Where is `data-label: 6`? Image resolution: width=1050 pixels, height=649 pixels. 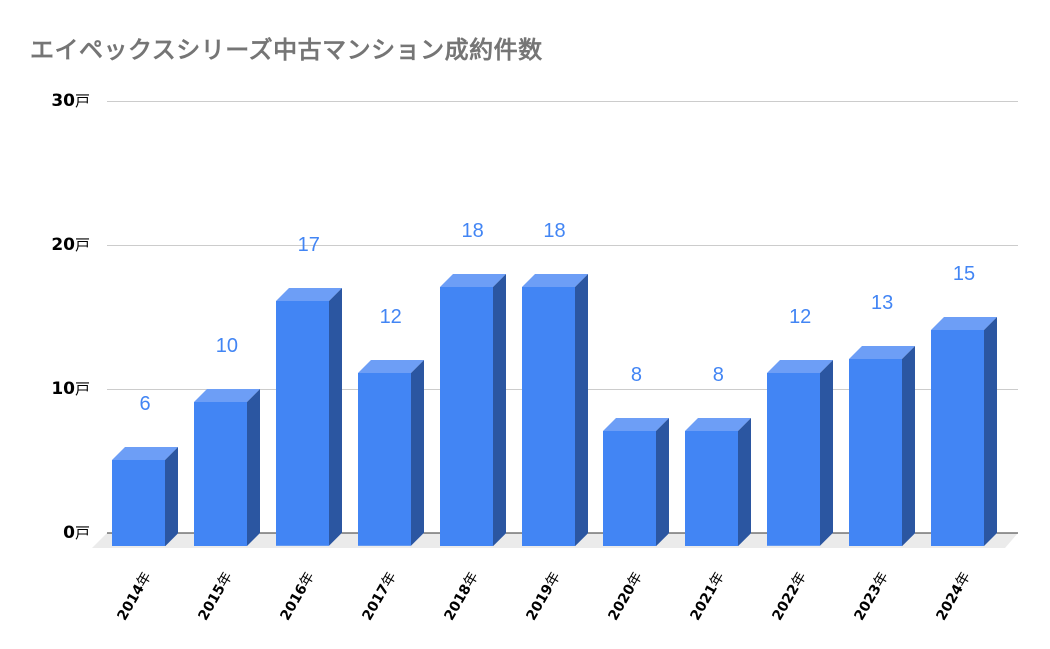 data-label: 6 is located at coordinates (145, 403).